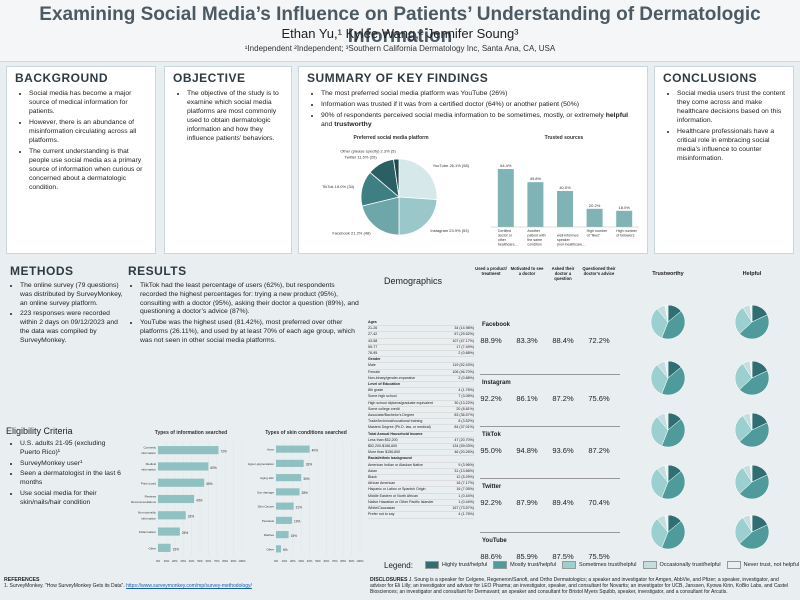  What do you see at coordinates (465, 483) in the screenshot?
I see `demographics-value: 16 (7.17%)` at bounding box center [465, 483].